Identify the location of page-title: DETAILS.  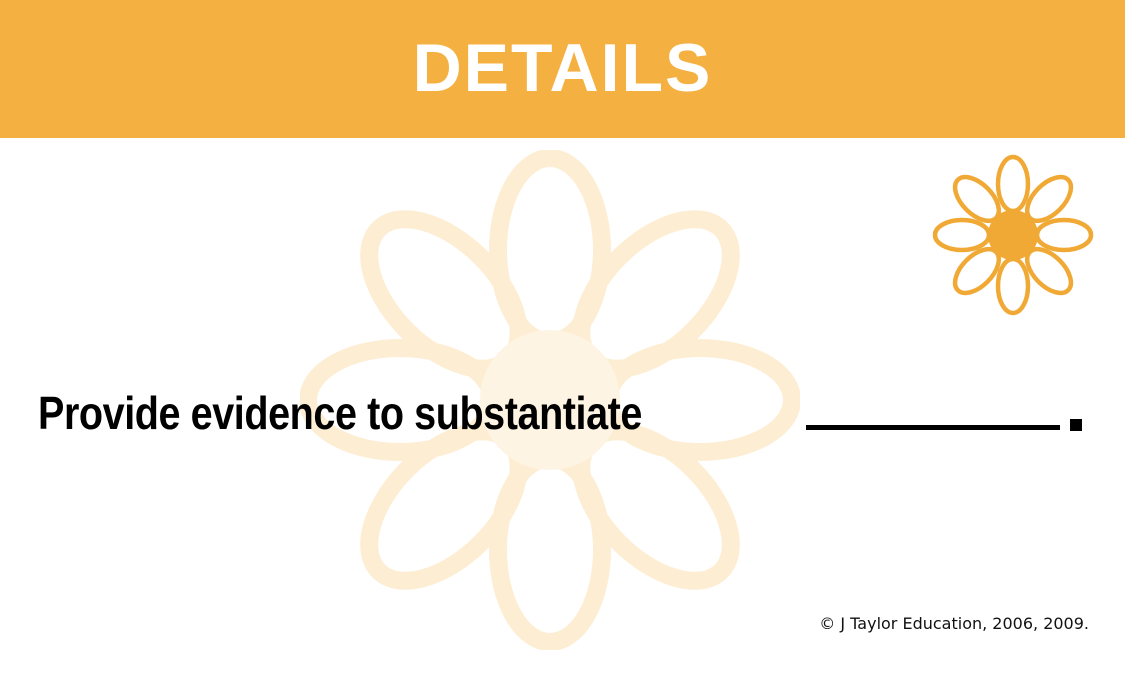
(562, 68).